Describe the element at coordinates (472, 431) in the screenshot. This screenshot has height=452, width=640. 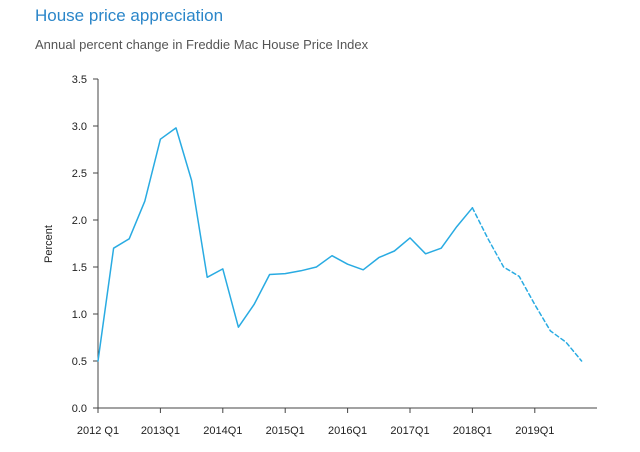
I see `x-tick-label: 2018Q1` at that location.